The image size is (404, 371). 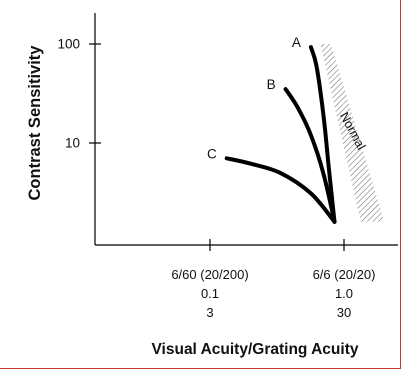 What do you see at coordinates (212, 153) in the screenshot?
I see `curve-label-c: C` at bounding box center [212, 153].